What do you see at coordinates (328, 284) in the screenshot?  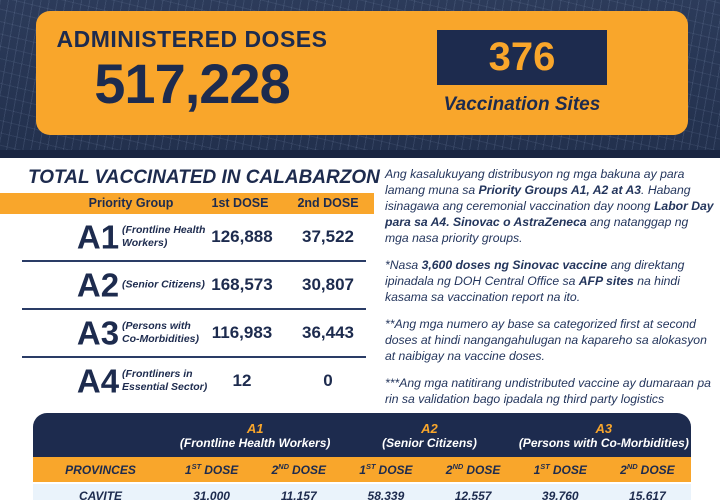 I see `dose2-value: 30,807` at bounding box center [328, 284].